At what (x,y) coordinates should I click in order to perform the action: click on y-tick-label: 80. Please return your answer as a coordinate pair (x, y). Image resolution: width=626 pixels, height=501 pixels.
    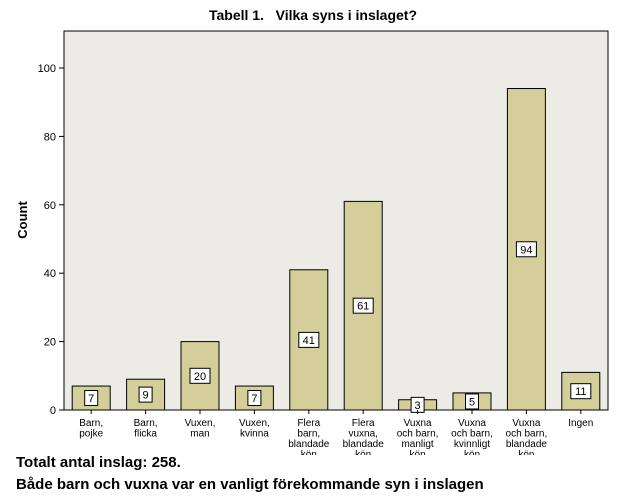
    Looking at the image, I should click on (50, 137).